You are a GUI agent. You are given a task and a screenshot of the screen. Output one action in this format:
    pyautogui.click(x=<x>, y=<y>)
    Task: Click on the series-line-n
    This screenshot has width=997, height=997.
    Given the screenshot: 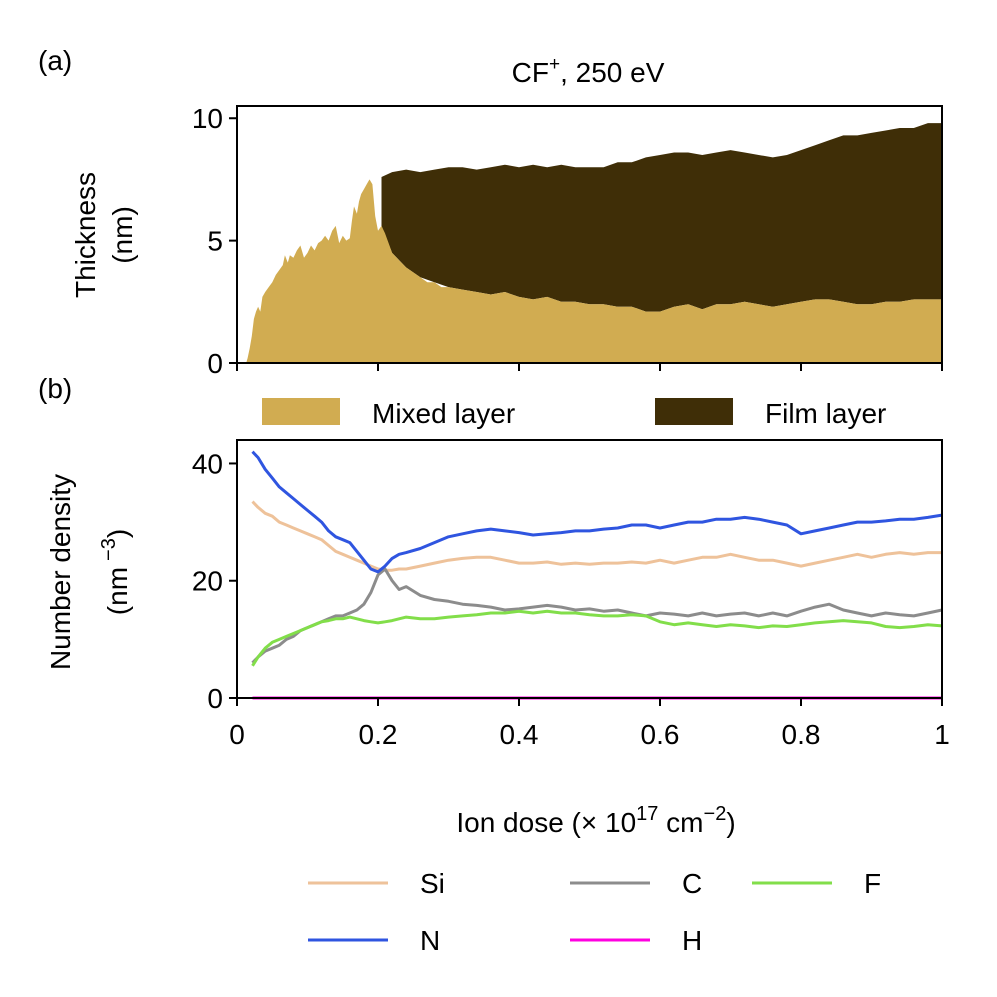 What is the action you would take?
    pyautogui.click(x=597, y=512)
    